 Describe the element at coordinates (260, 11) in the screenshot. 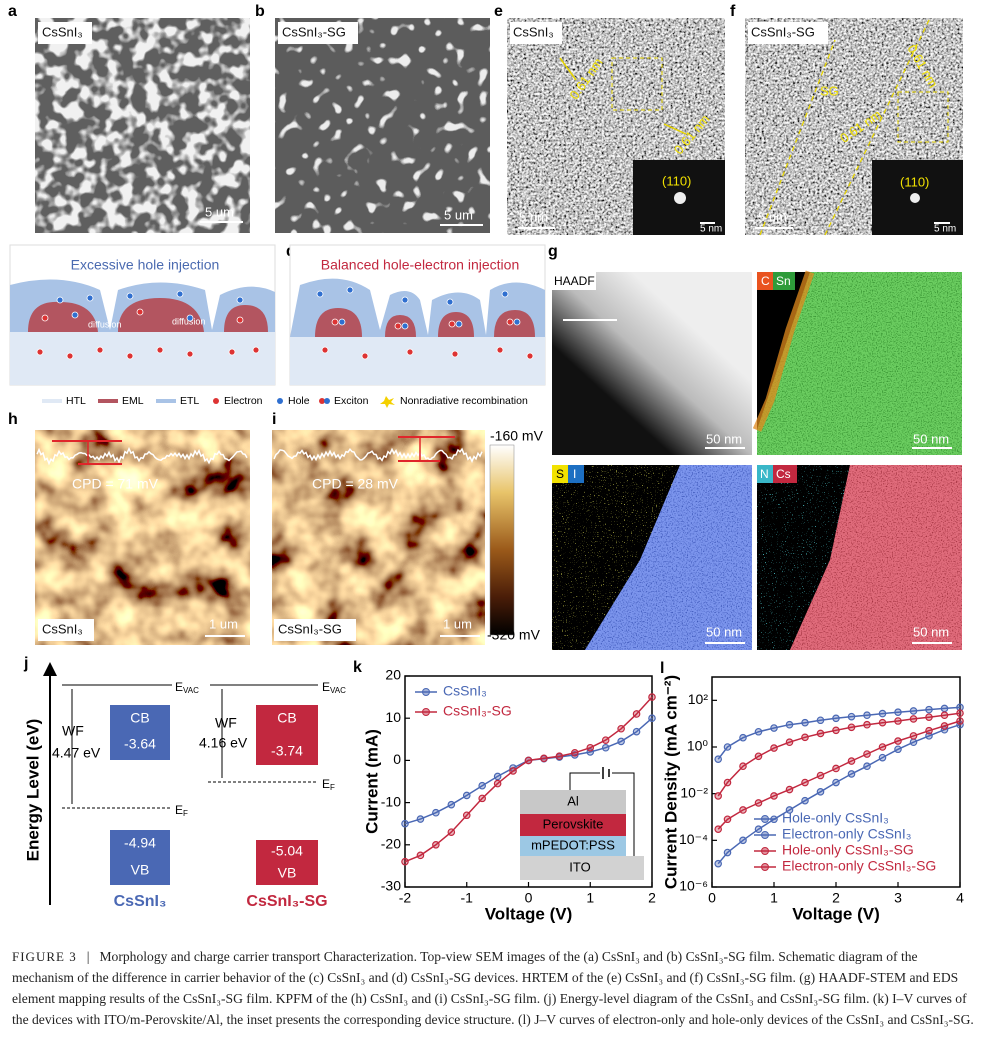

I see `panel-letter: b` at that location.